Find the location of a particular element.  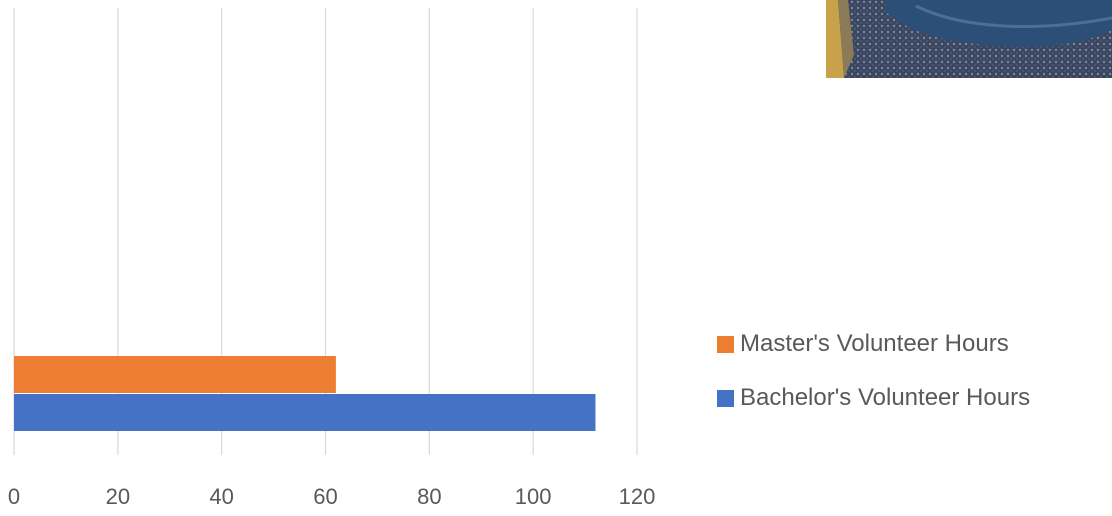

x-tick-label: 40 is located at coordinates (221, 496).